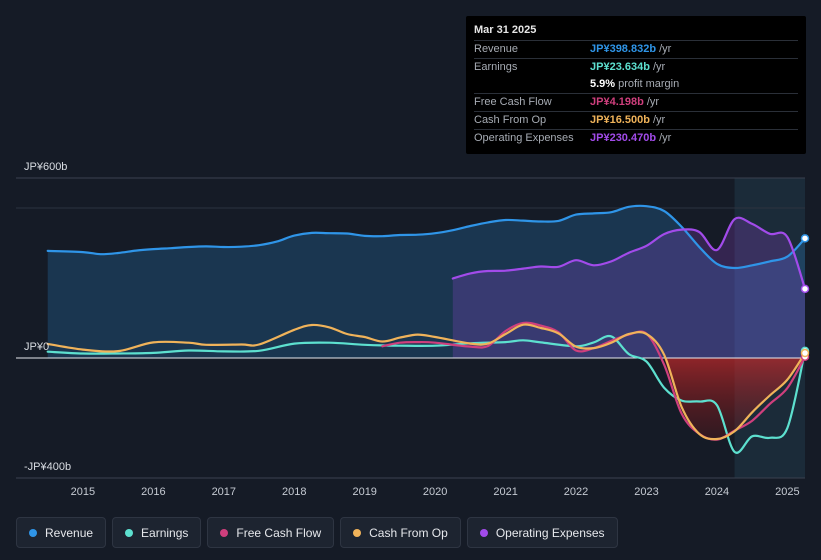  I want to click on tooltip-row-value: 5.9%, so click(603, 84).